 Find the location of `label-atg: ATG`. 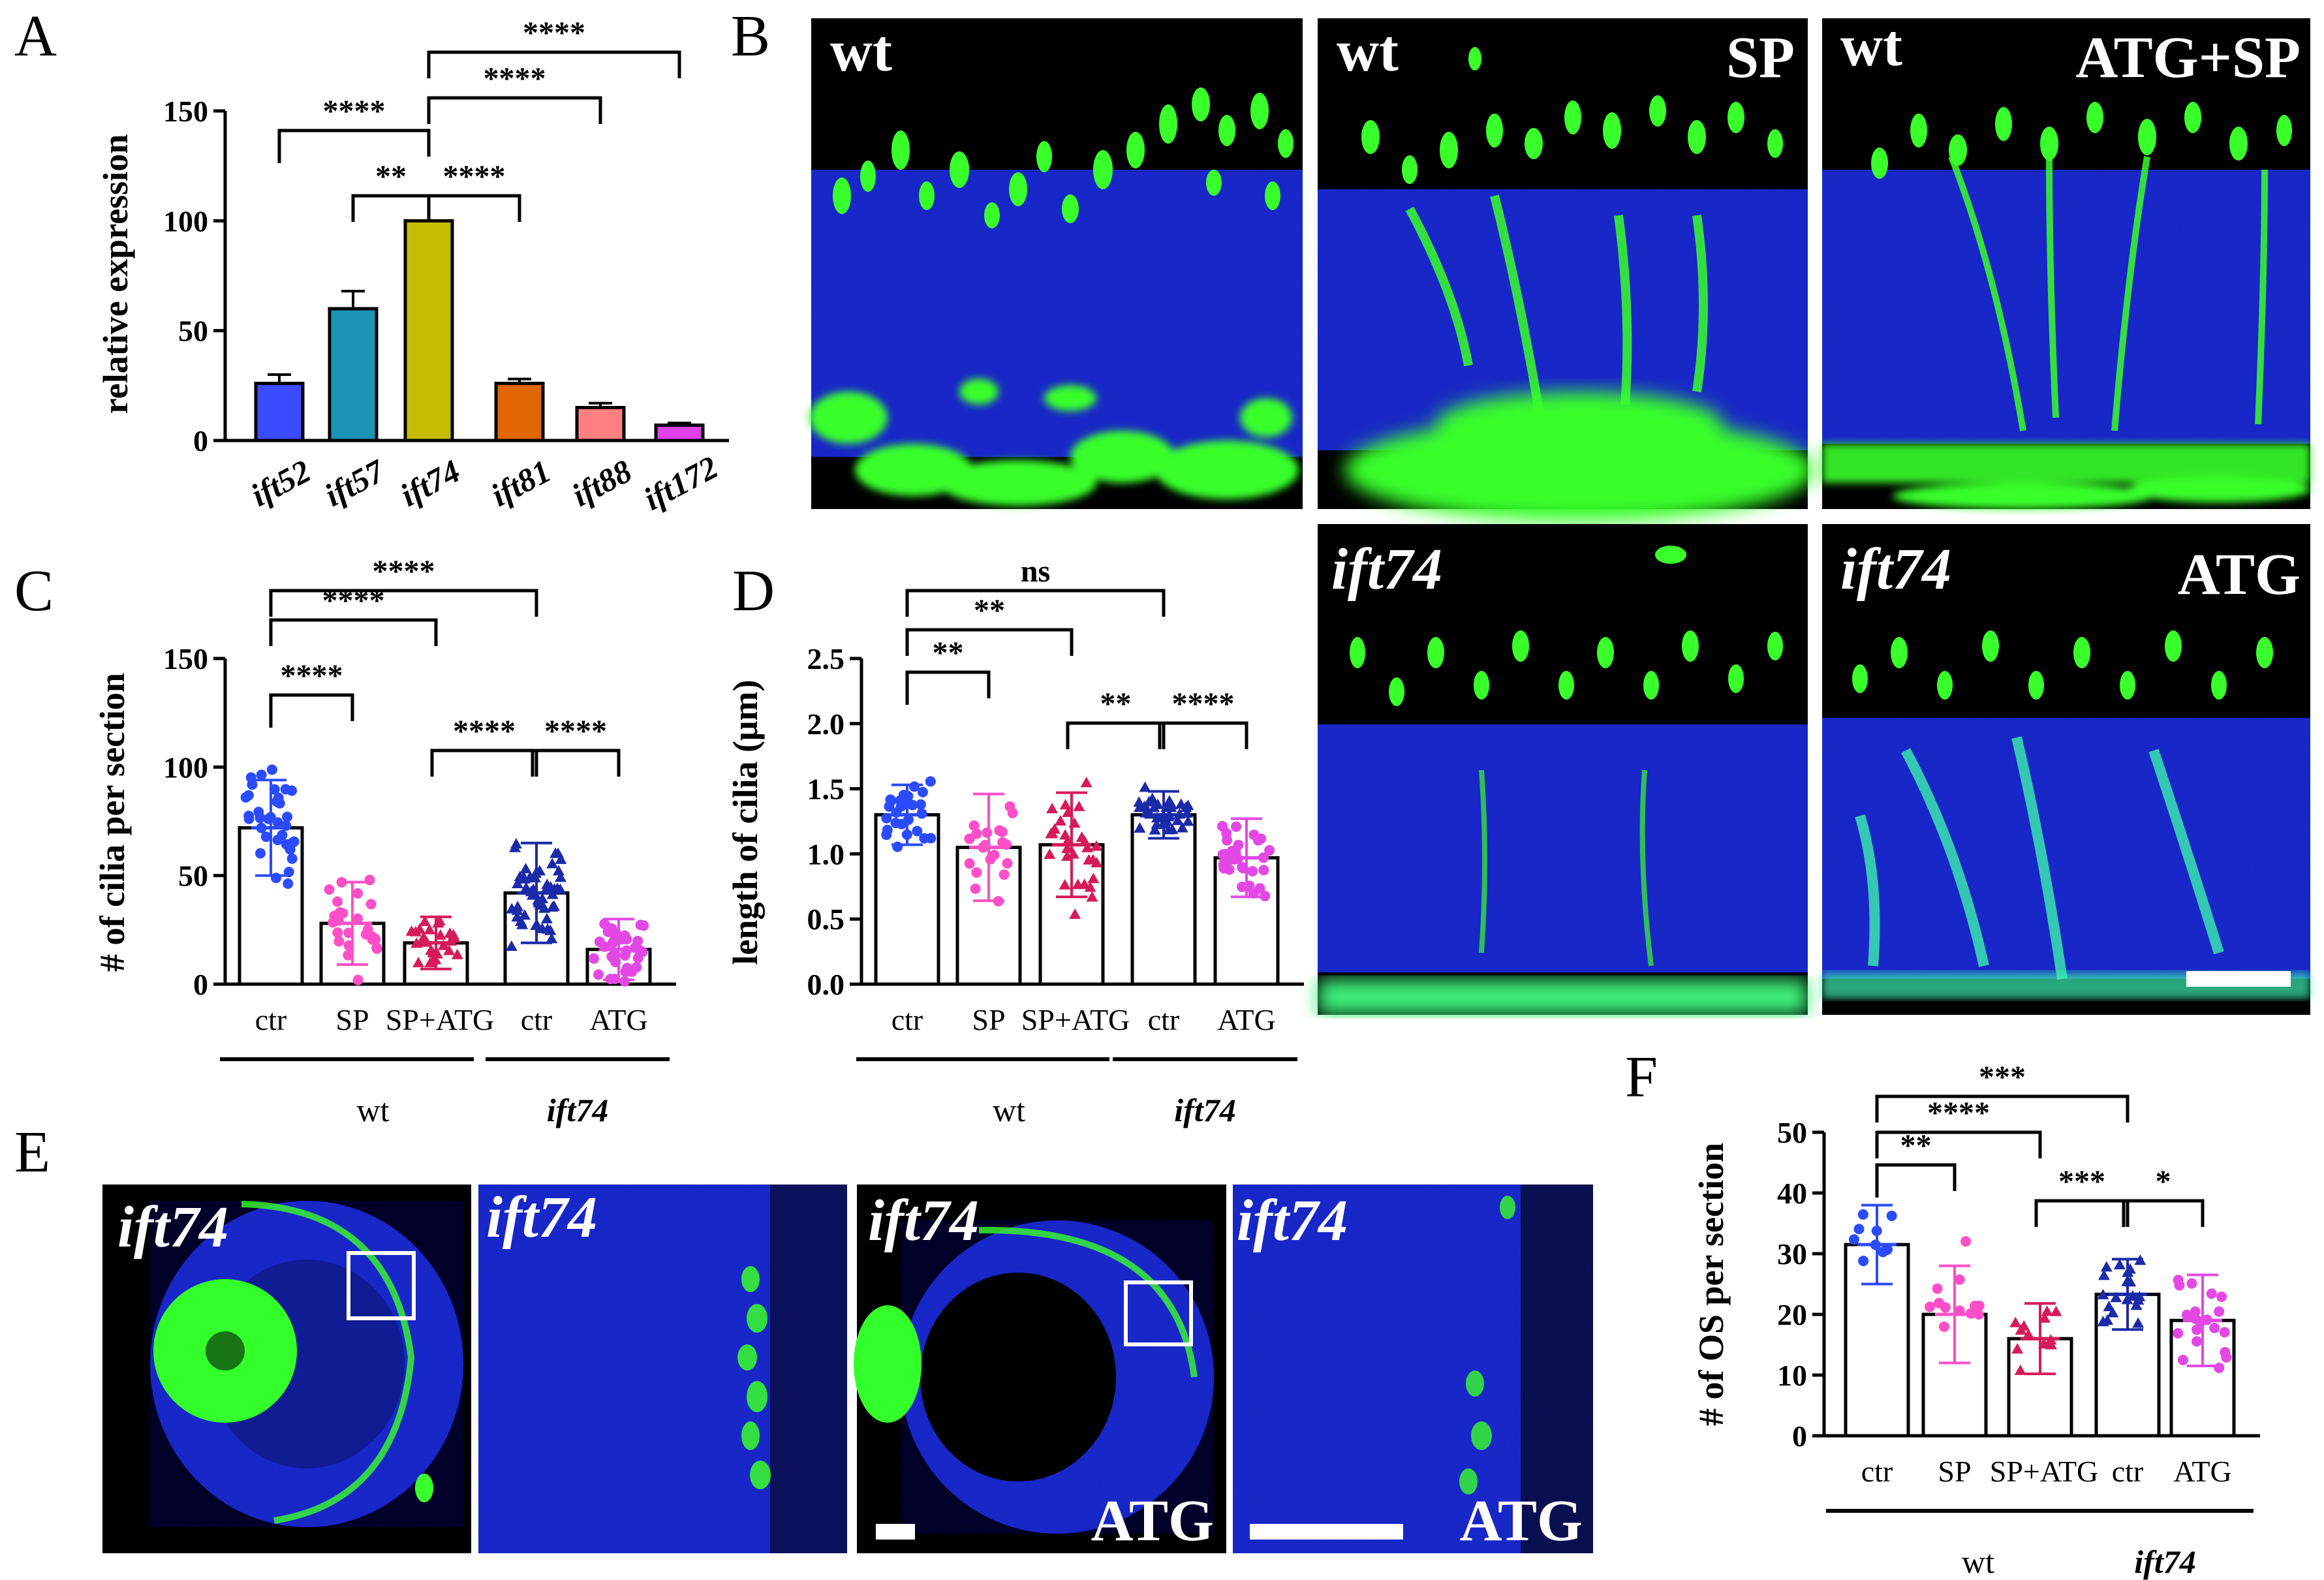

label-atg: ATG is located at coordinates (1152, 1521).